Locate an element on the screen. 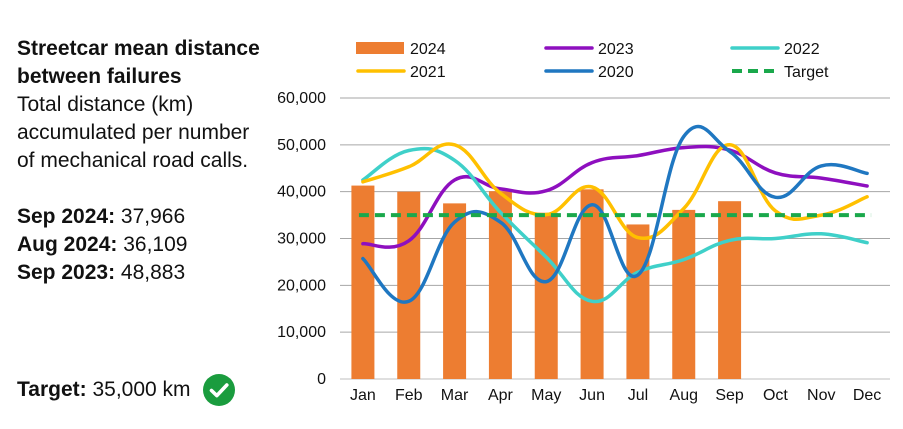 This screenshot has height=429, width=903. stat-sep-2024: Sep 2024: 37,966 is located at coordinates (142, 217).